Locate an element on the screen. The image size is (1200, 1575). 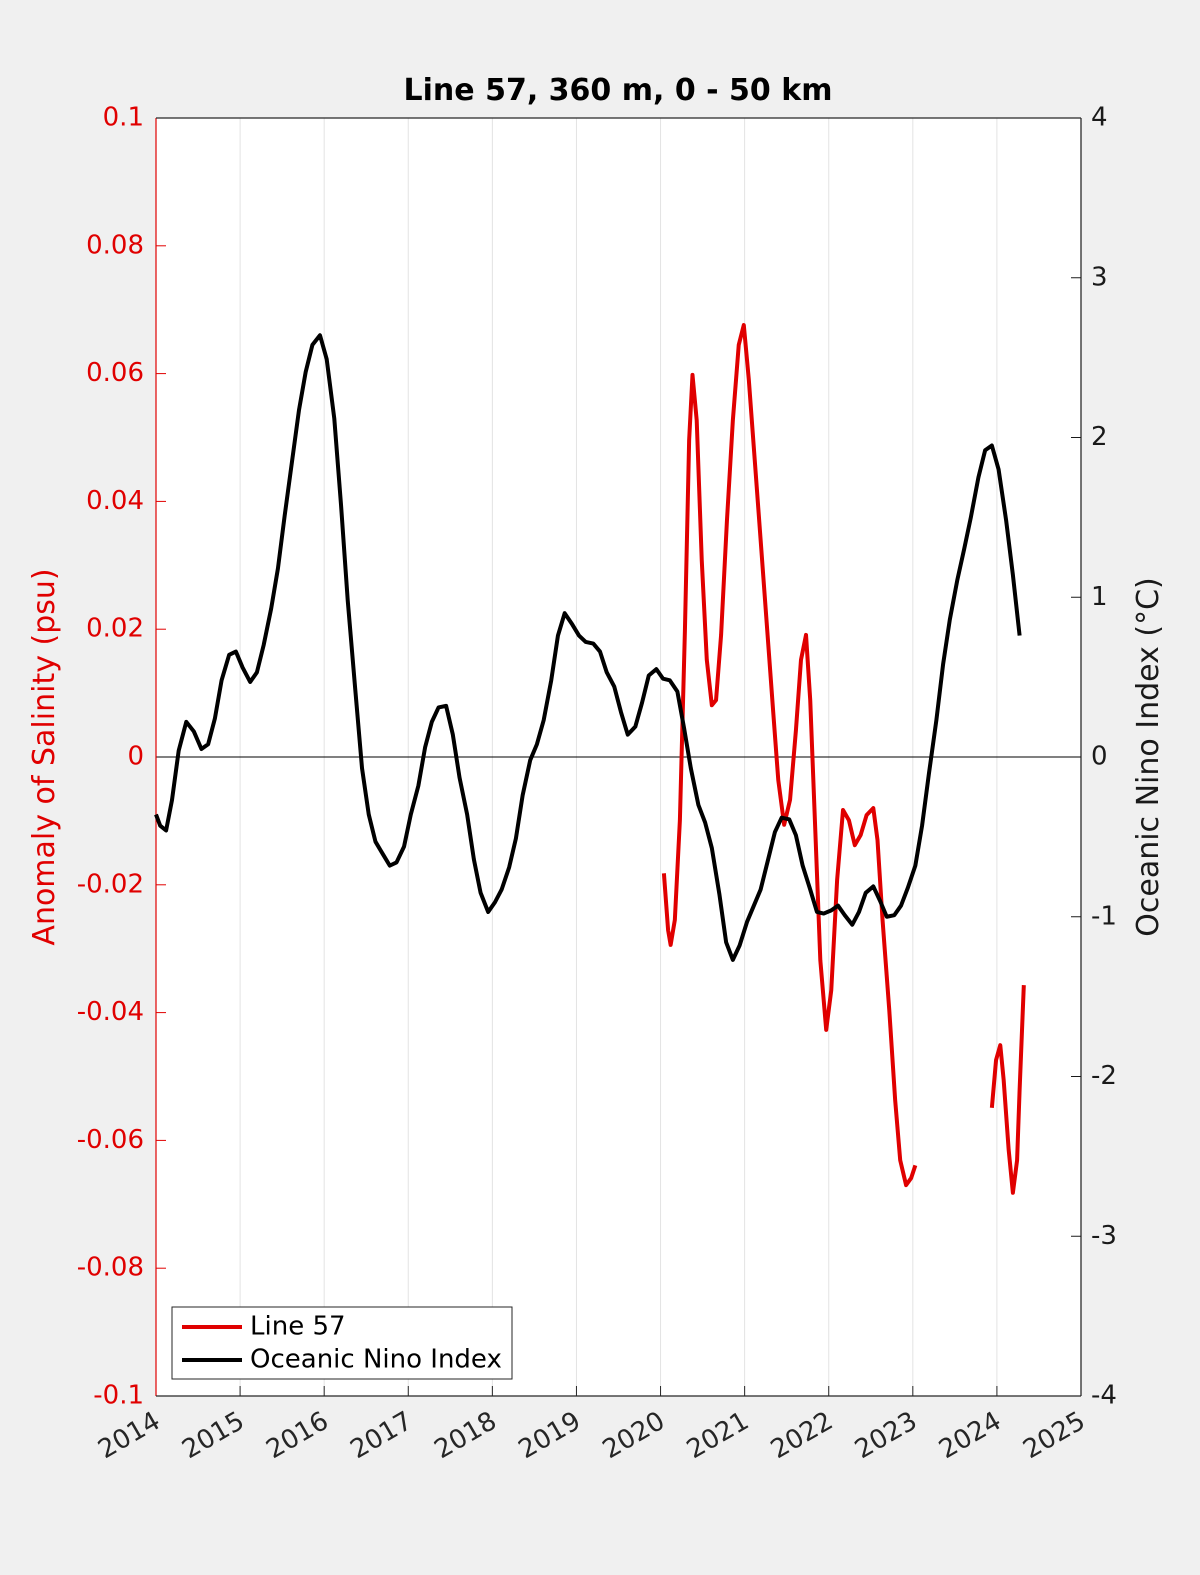
y-tick-label: 0.04 is located at coordinates (115, 501).